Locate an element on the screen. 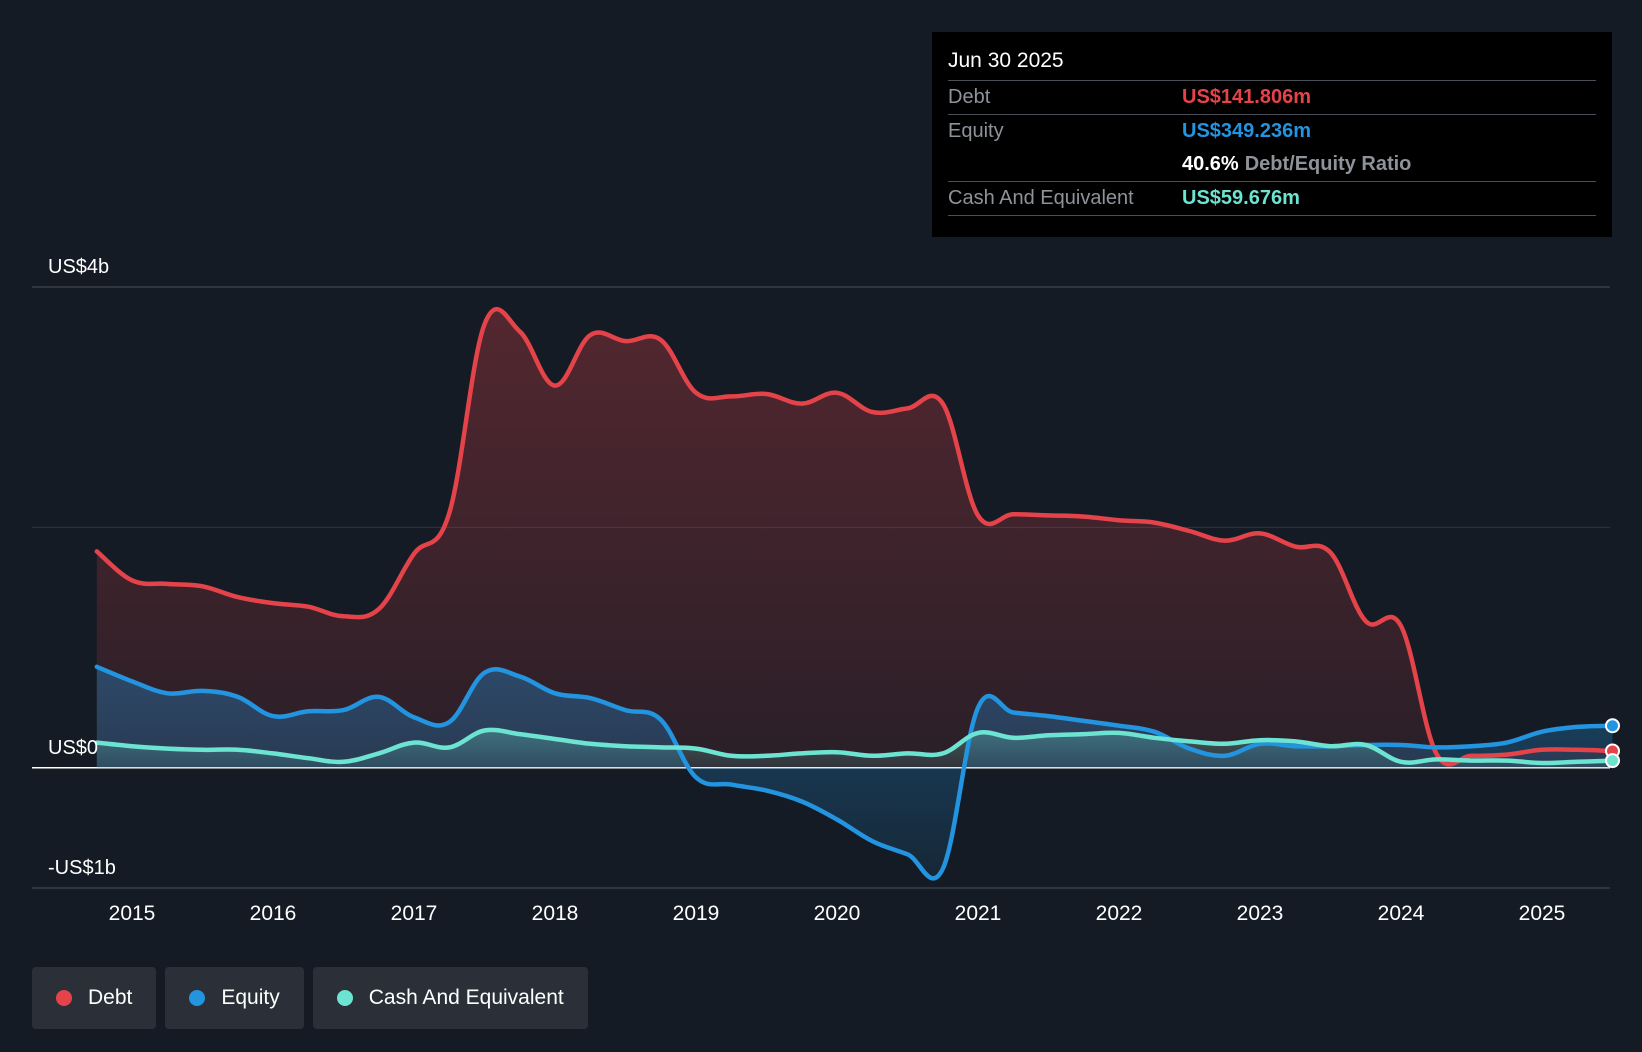 The image size is (1642, 1052). tooltip-ratio-row: 40.6% Debt/Equity Ratio is located at coordinates (1272, 164).